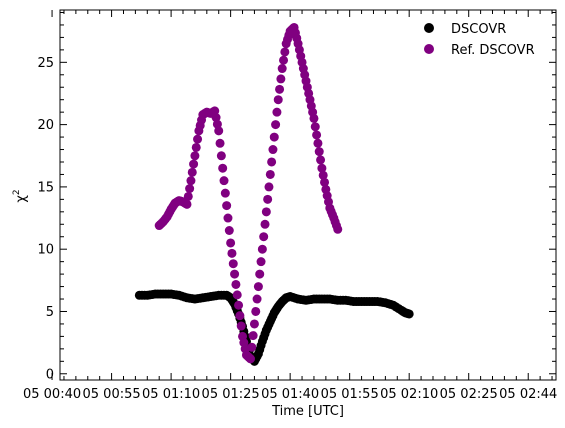 This screenshot has height=428, width=565. What do you see at coordinates (409, 394) in the screenshot?
I see `x-tick-label: 05 02:10` at bounding box center [409, 394].